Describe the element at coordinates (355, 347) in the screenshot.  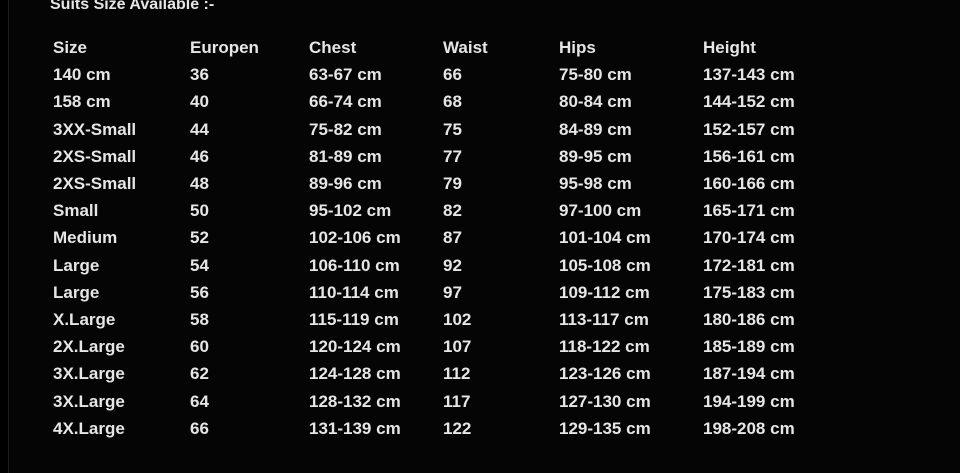
I see `table-cell: 120-124 cm` at that location.